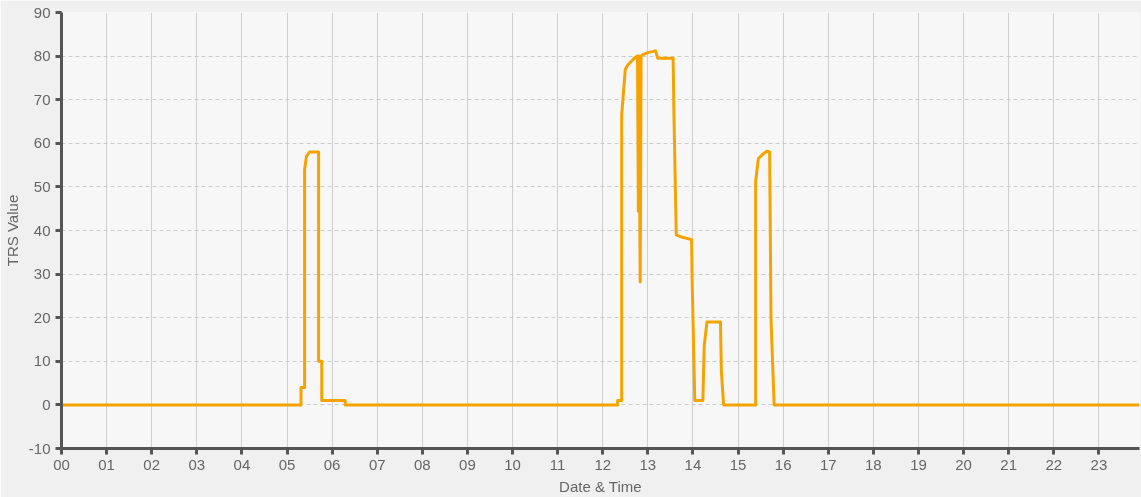  What do you see at coordinates (783, 464) in the screenshot?
I see `x-tick-label: 16` at bounding box center [783, 464].